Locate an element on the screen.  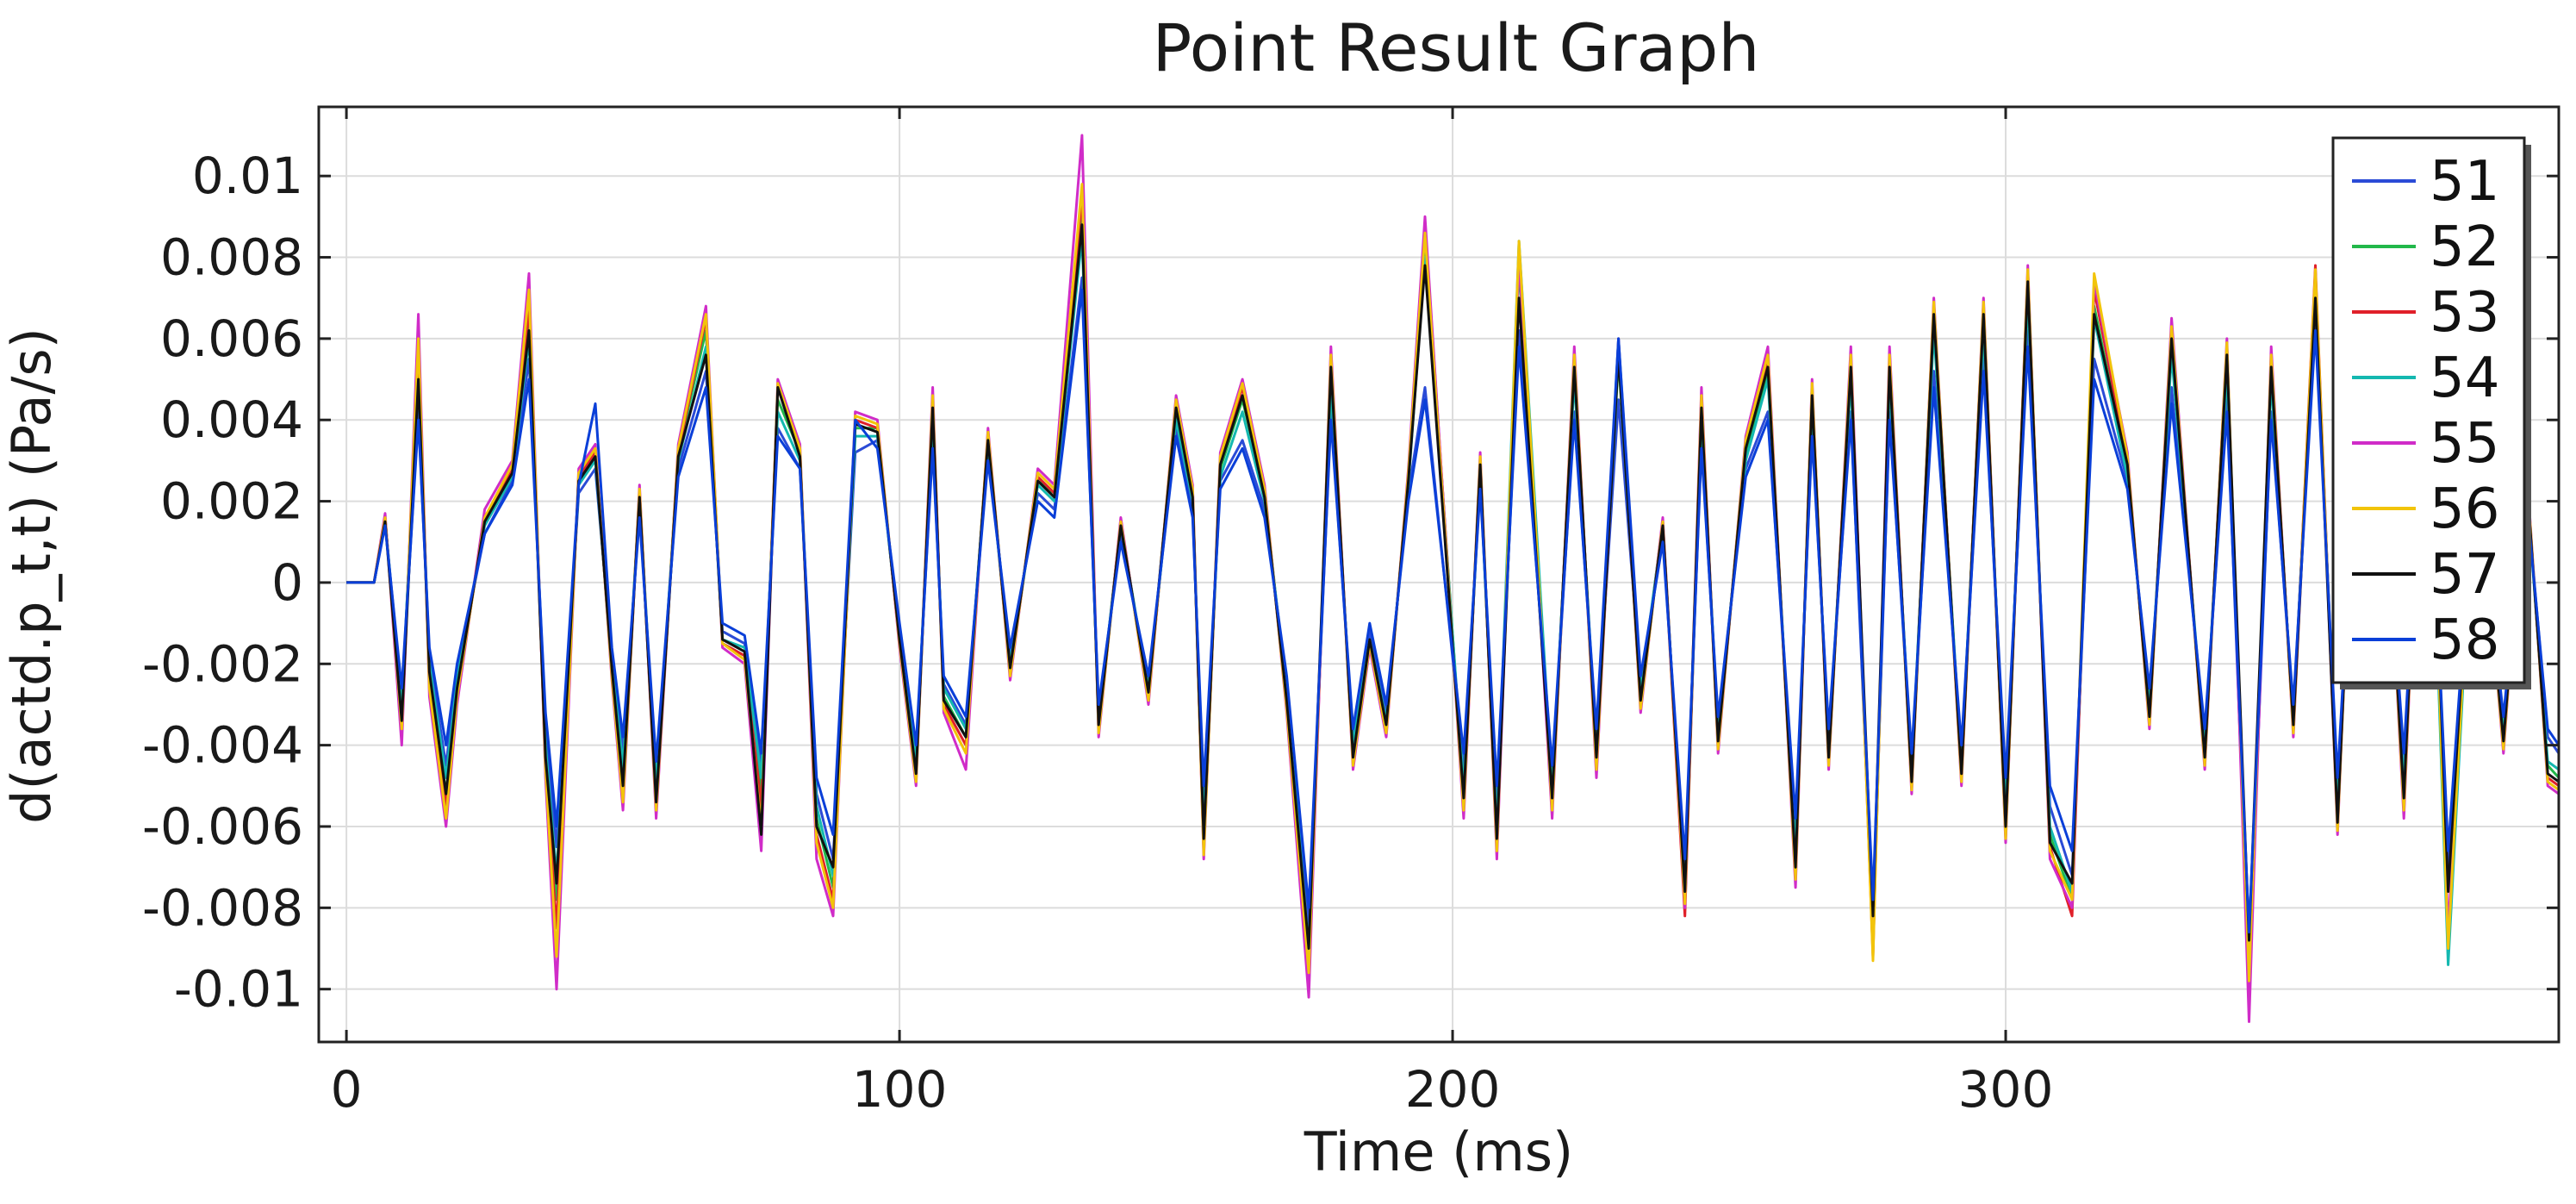
legend-label-51: 51 is located at coordinates (2465, 182).